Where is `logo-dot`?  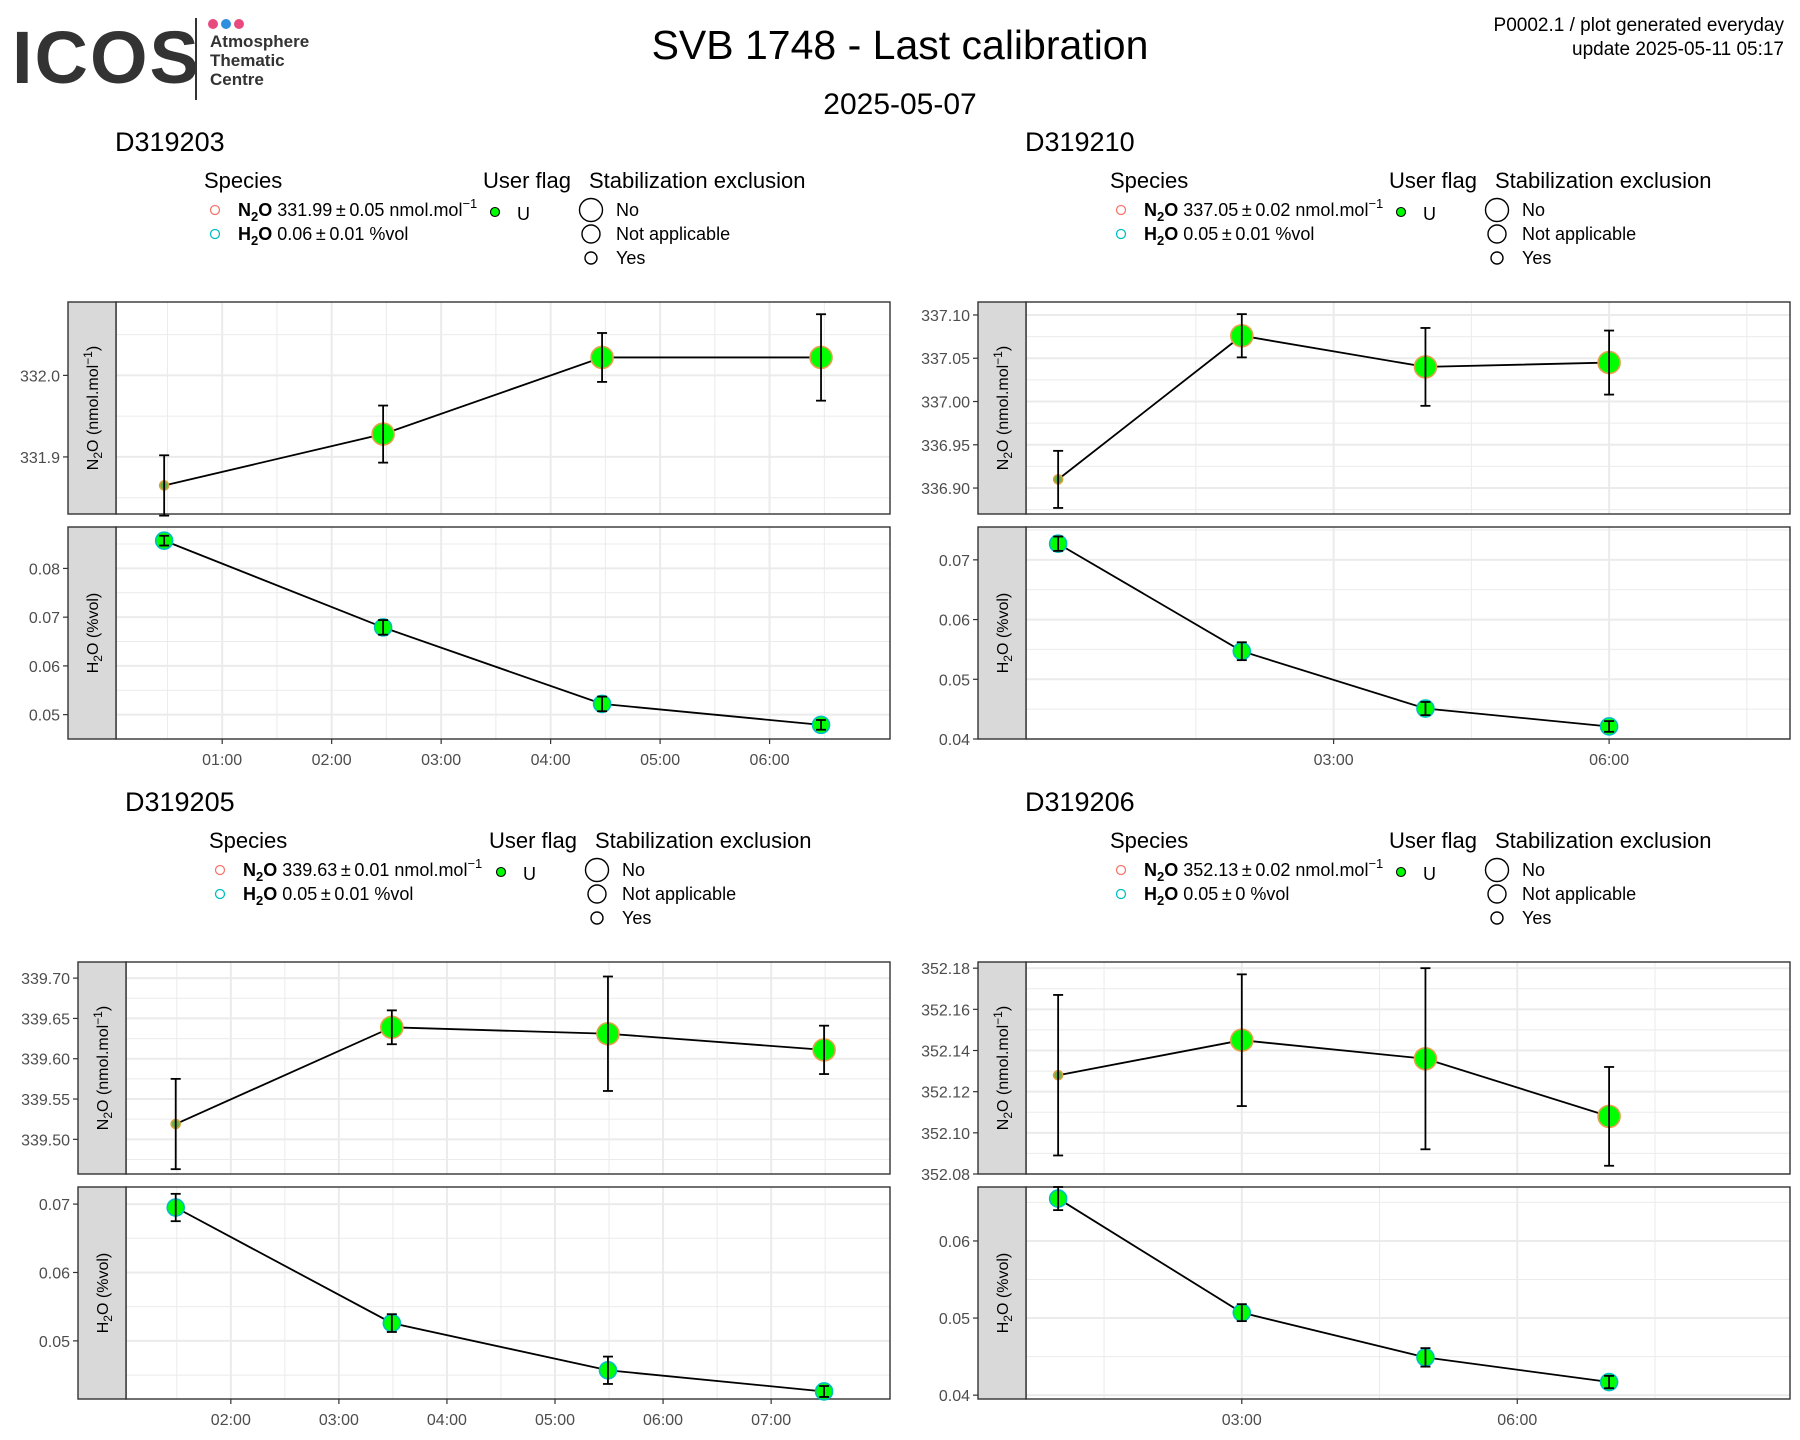 logo-dot is located at coordinates (213, 24).